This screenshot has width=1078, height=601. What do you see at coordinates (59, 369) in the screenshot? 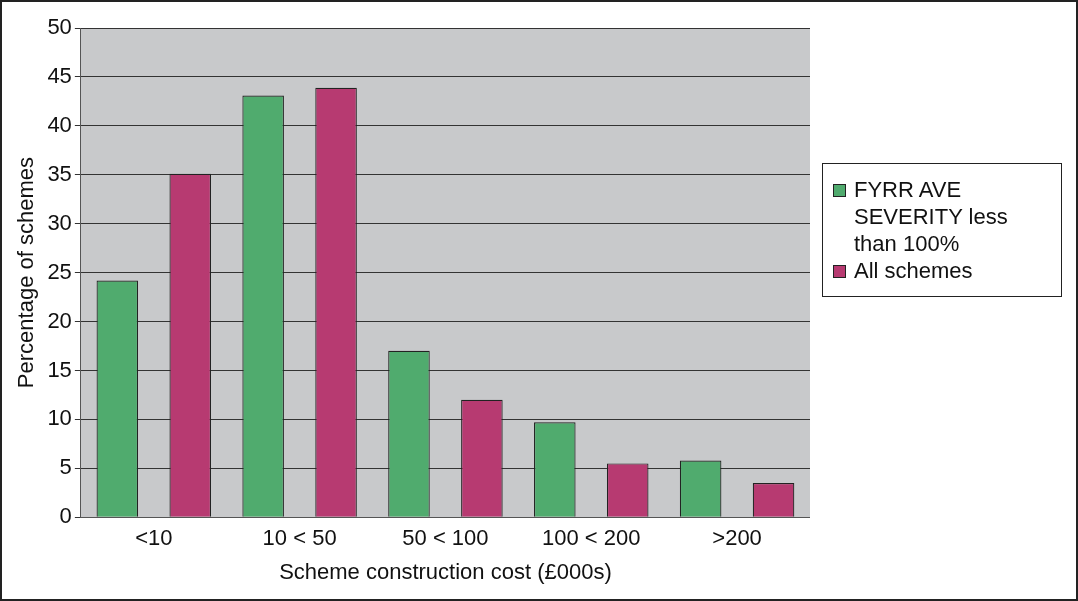
I see `y-tick-label: 15` at bounding box center [59, 369].